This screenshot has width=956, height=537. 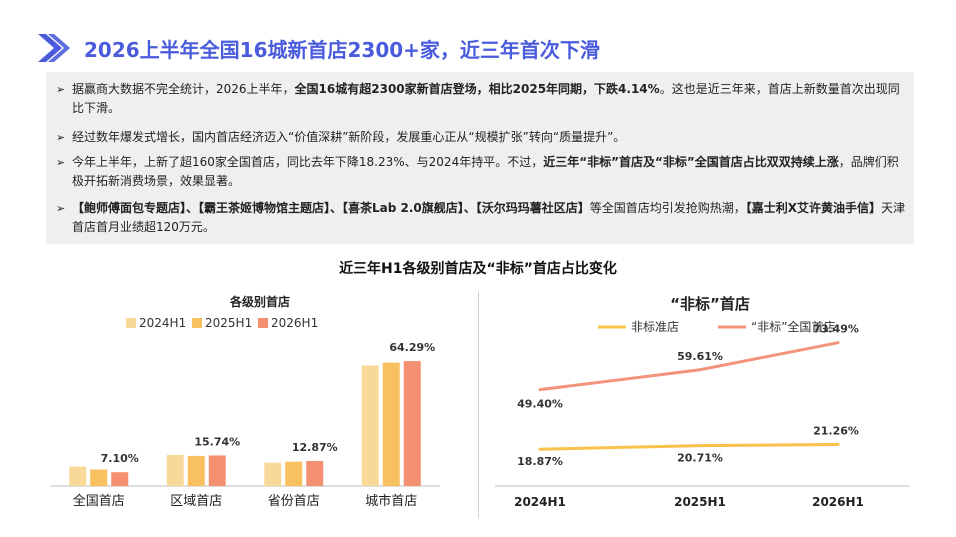 I want to click on x-tick-label: 2025H1, so click(x=700, y=502).